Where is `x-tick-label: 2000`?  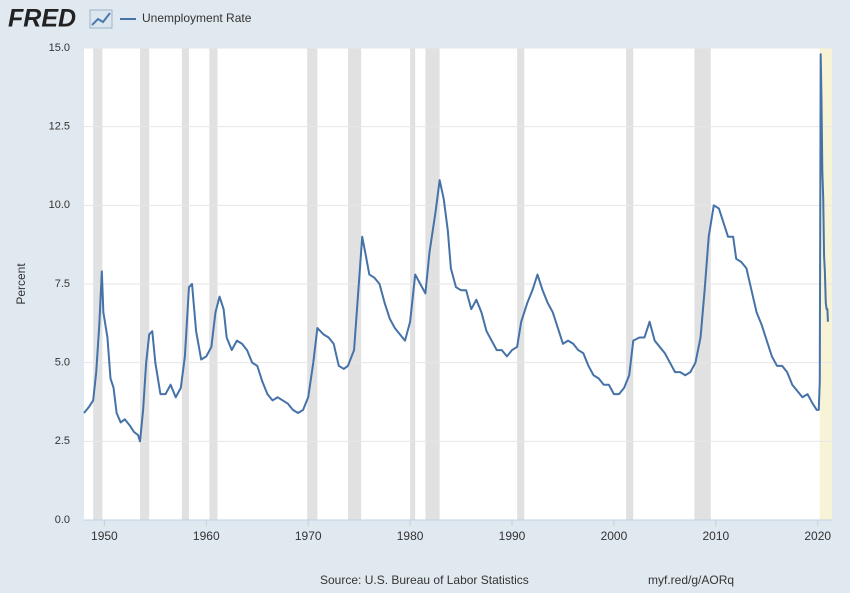 x-tick-label: 2000 is located at coordinates (614, 536).